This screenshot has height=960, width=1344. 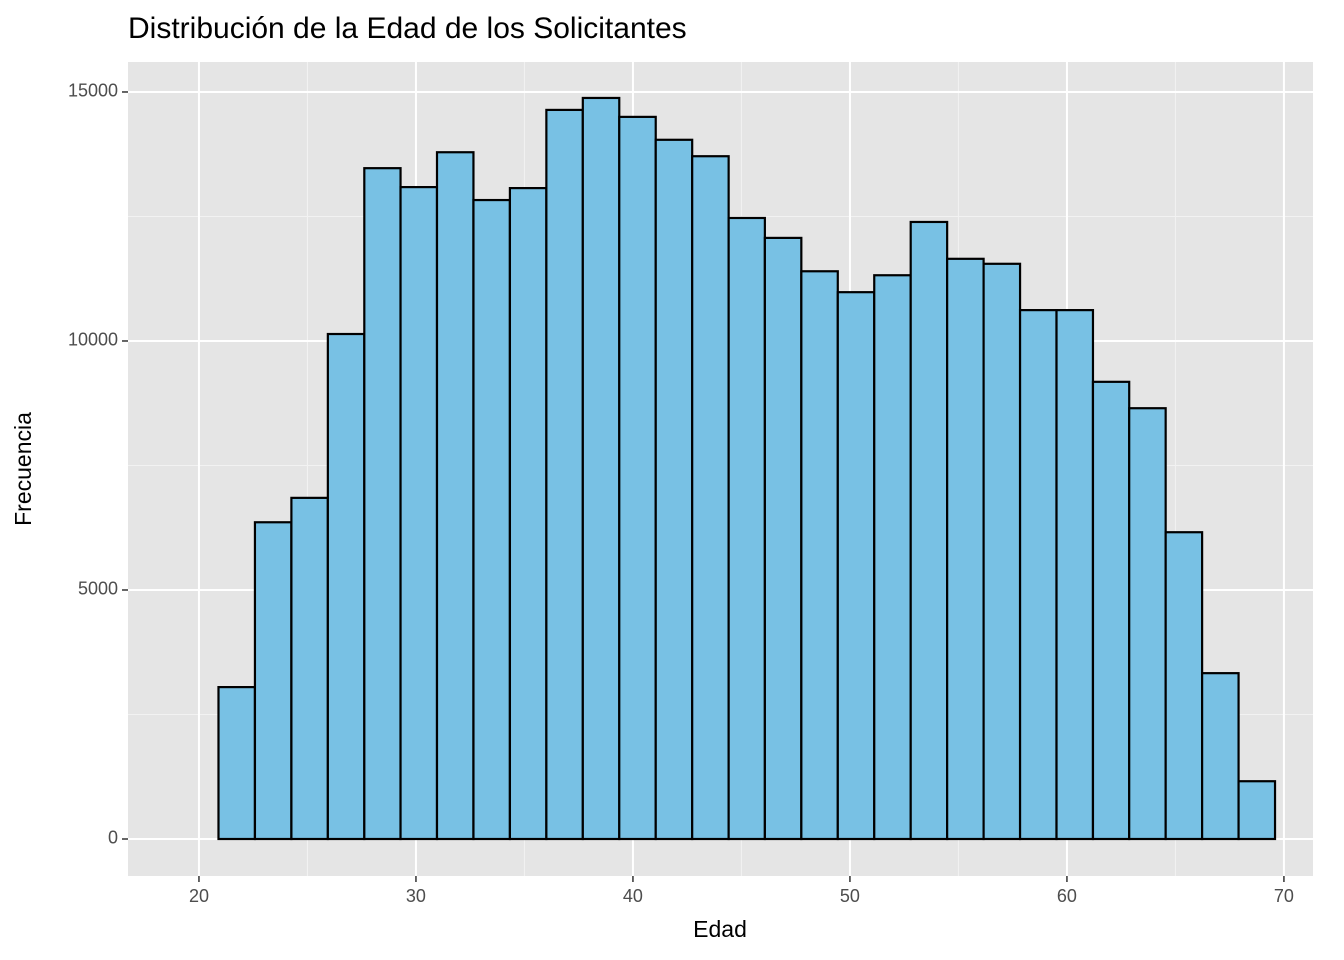 What do you see at coordinates (720, 929) in the screenshot?
I see `x-axis-label: Edad` at bounding box center [720, 929].